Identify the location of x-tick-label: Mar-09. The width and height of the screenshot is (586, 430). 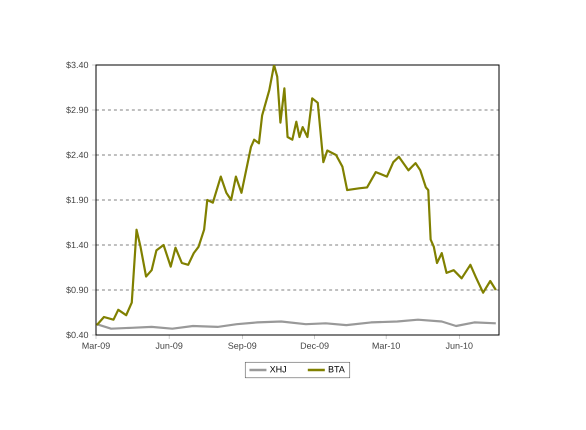
(96, 345).